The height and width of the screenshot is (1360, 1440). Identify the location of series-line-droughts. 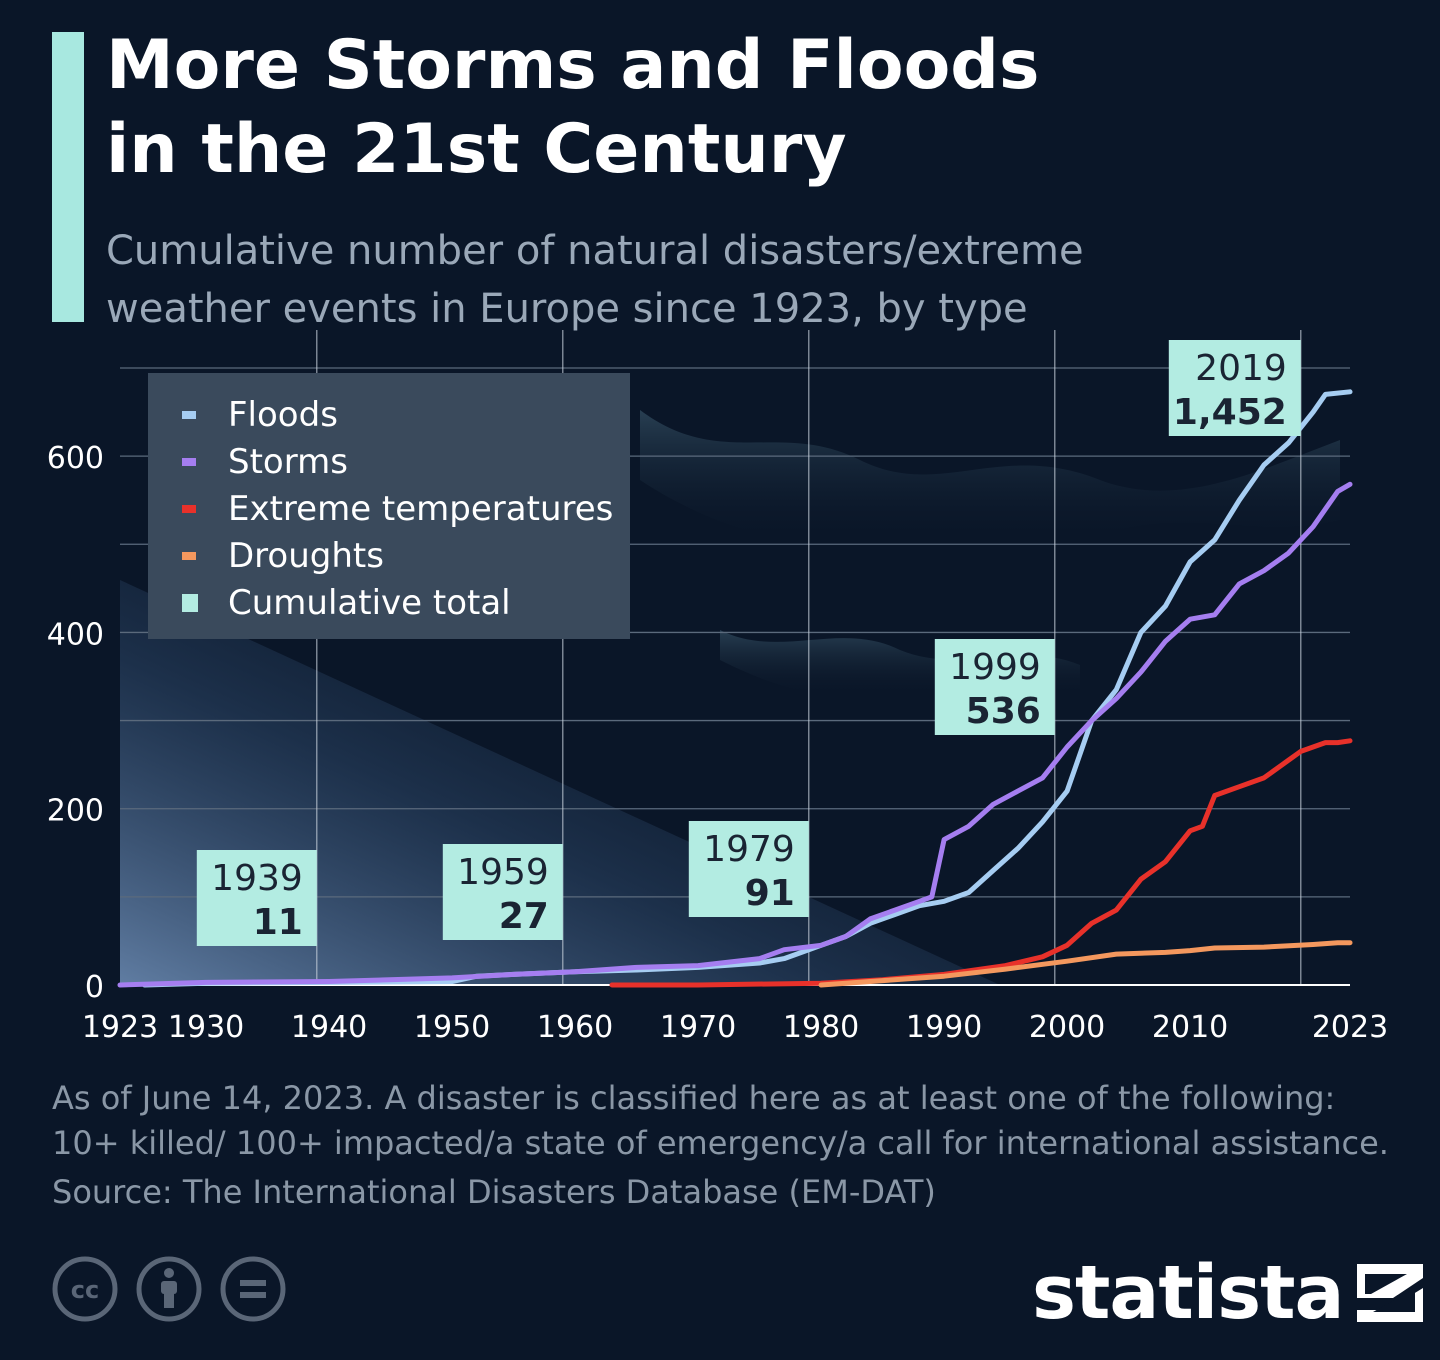
(1085, 964).